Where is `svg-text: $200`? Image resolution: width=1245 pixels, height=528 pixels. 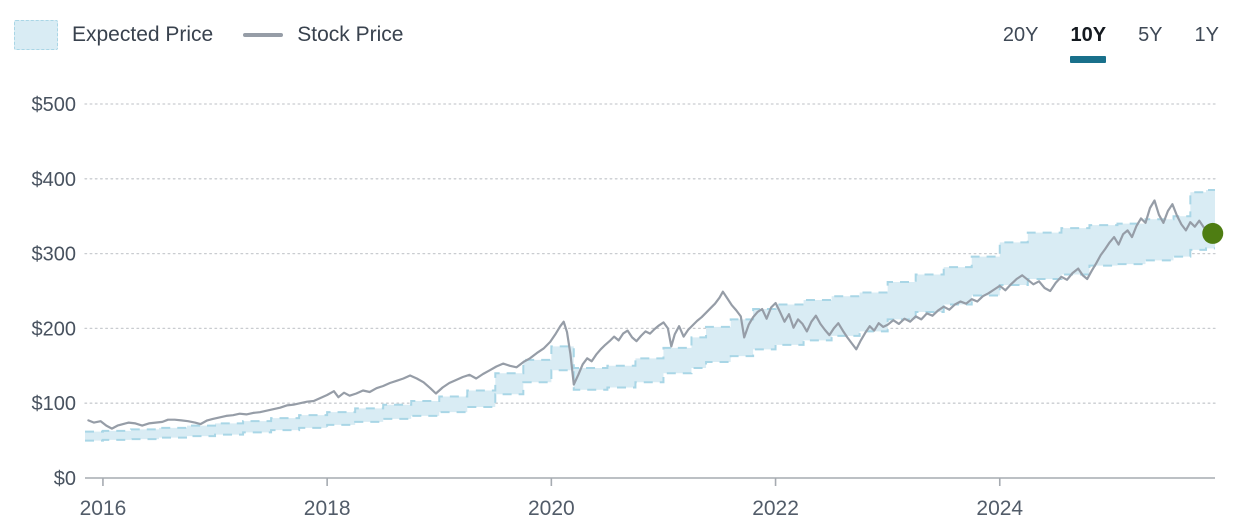
svg-text: $200 is located at coordinates (54, 329).